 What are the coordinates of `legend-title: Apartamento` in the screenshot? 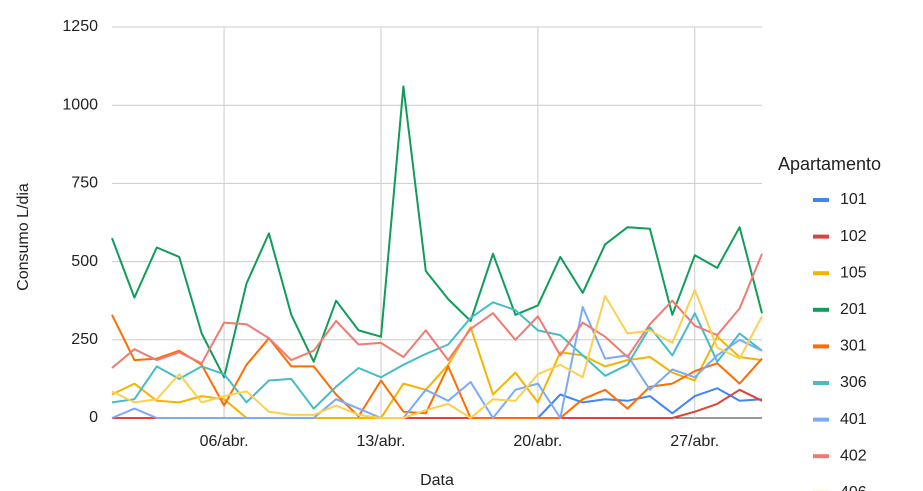 It's located at (829, 164).